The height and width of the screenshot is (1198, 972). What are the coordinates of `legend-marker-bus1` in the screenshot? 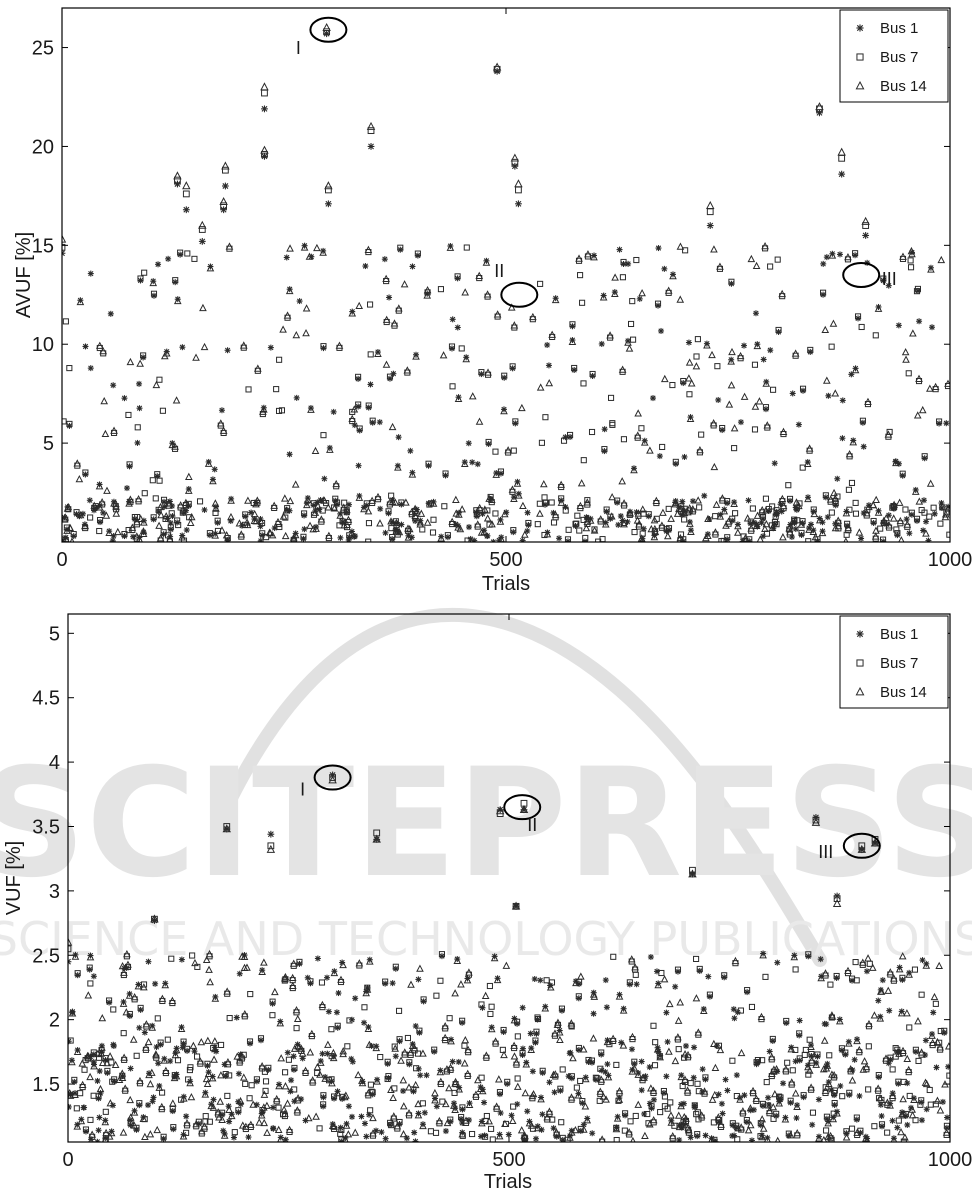 It's located at (859, 633).